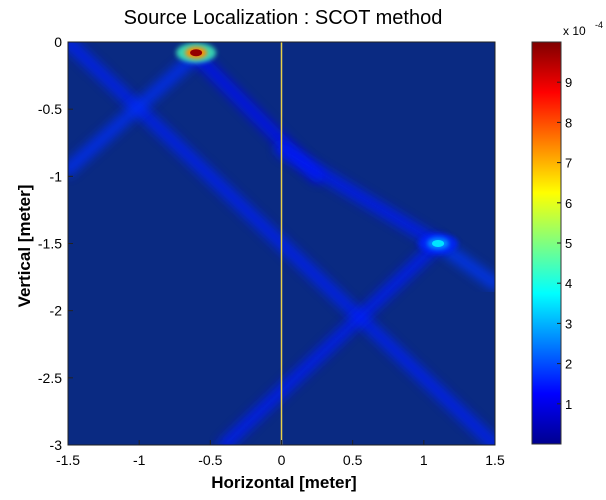 This screenshot has height=500, width=606. What do you see at coordinates (568, 404) in the screenshot?
I see `colorbar-tick-label: 1` at bounding box center [568, 404].